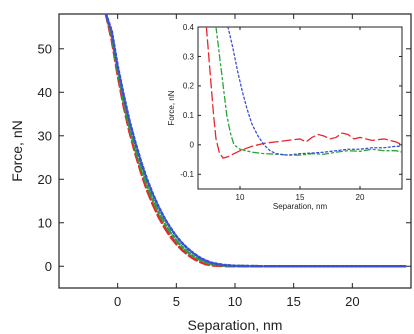 This screenshot has height=334, width=414. What do you see at coordinates (45, 179) in the screenshot?
I see `main-y-tick-label: 20` at bounding box center [45, 179].